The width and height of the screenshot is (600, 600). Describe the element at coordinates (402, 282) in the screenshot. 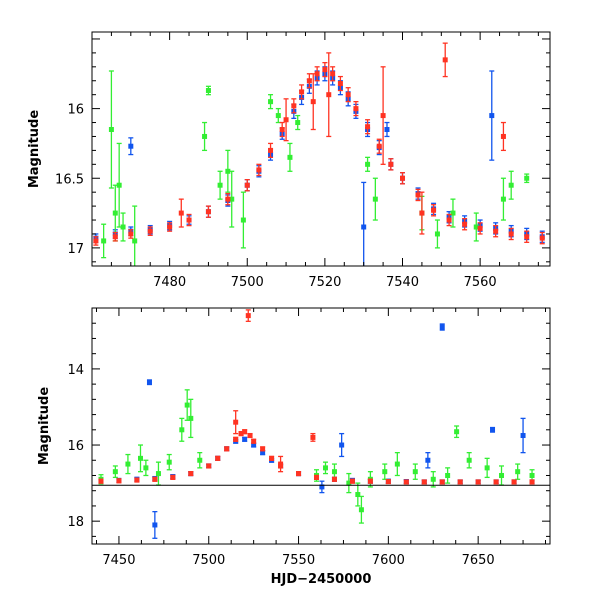

I see `x-tick-label: 7540` at that location.